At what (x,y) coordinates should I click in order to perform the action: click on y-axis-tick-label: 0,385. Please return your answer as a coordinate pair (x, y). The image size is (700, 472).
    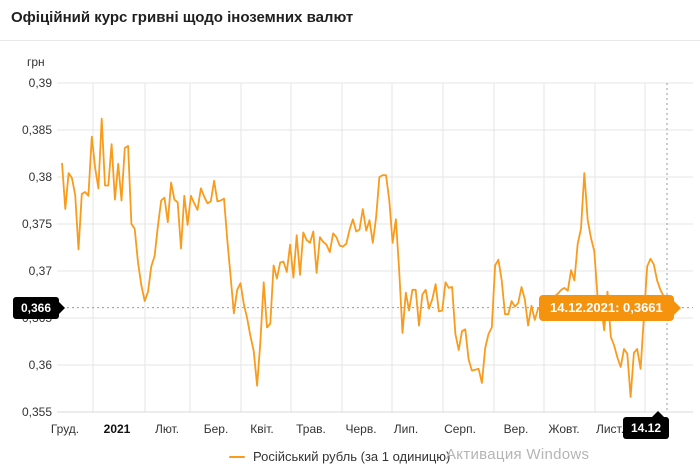
    Looking at the image, I should click on (36, 130).